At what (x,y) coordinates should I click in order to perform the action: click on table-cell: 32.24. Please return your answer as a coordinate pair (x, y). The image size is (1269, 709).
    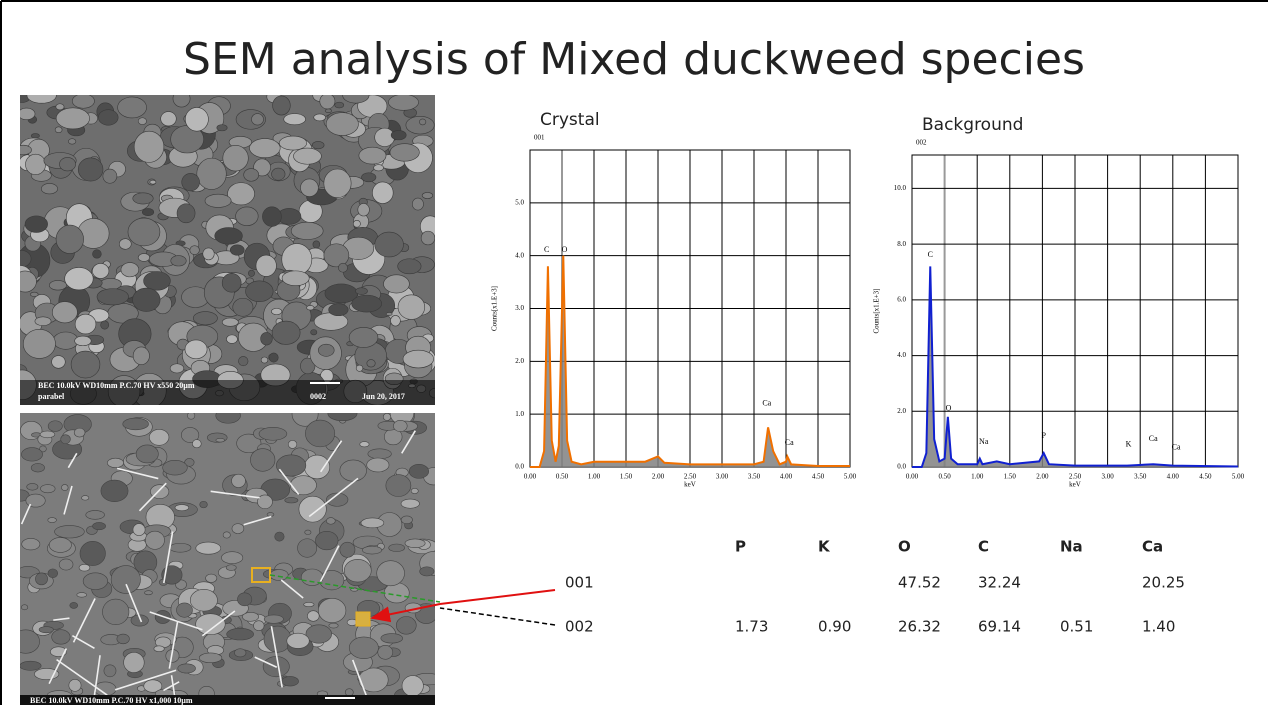
    Looking at the image, I should click on (999, 583).